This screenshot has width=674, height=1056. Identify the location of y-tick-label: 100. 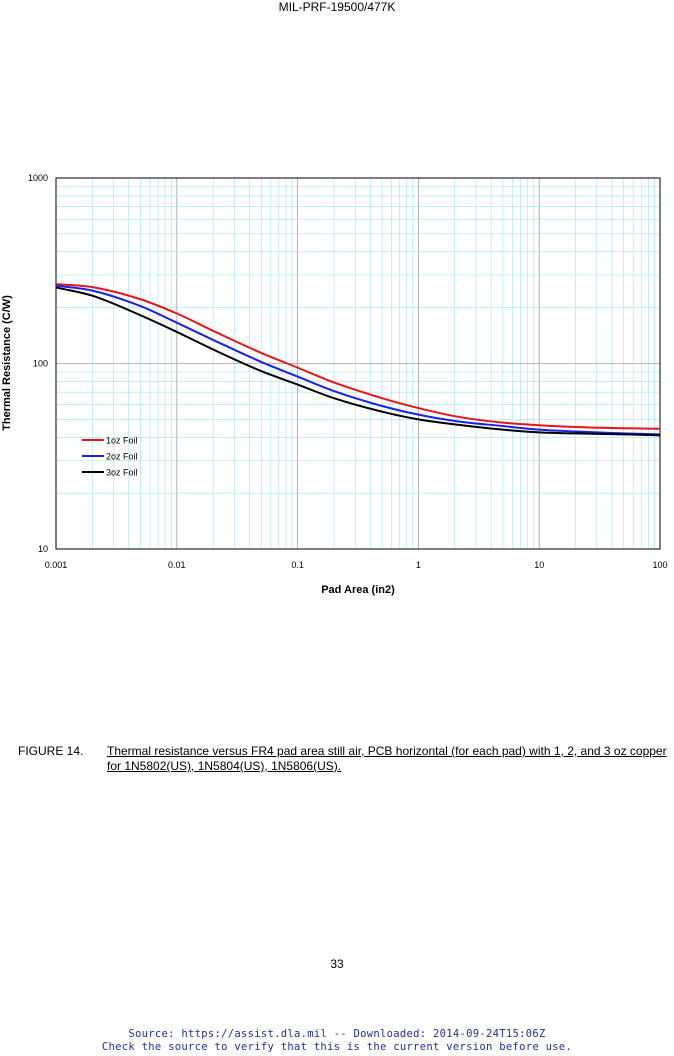
(40, 364).